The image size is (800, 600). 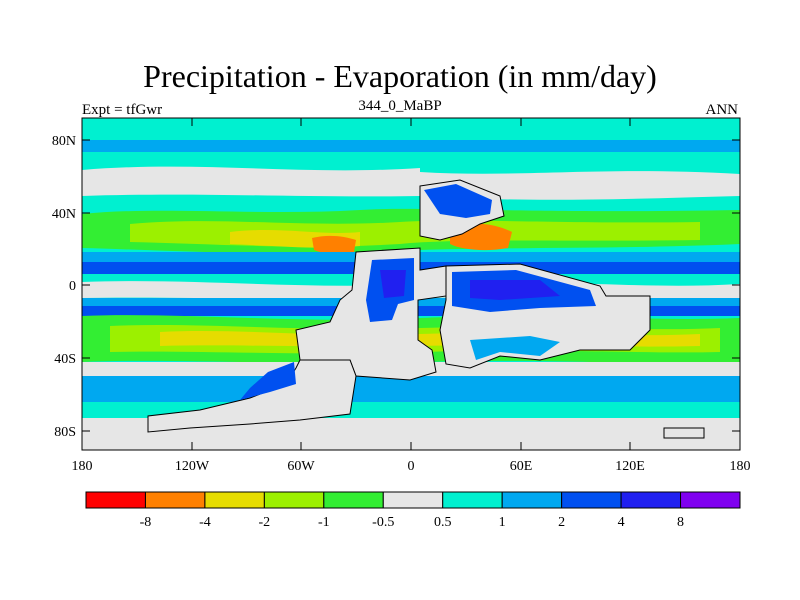 What do you see at coordinates (521, 466) in the screenshot?
I see `lon-tick-label: 60E` at bounding box center [521, 466].